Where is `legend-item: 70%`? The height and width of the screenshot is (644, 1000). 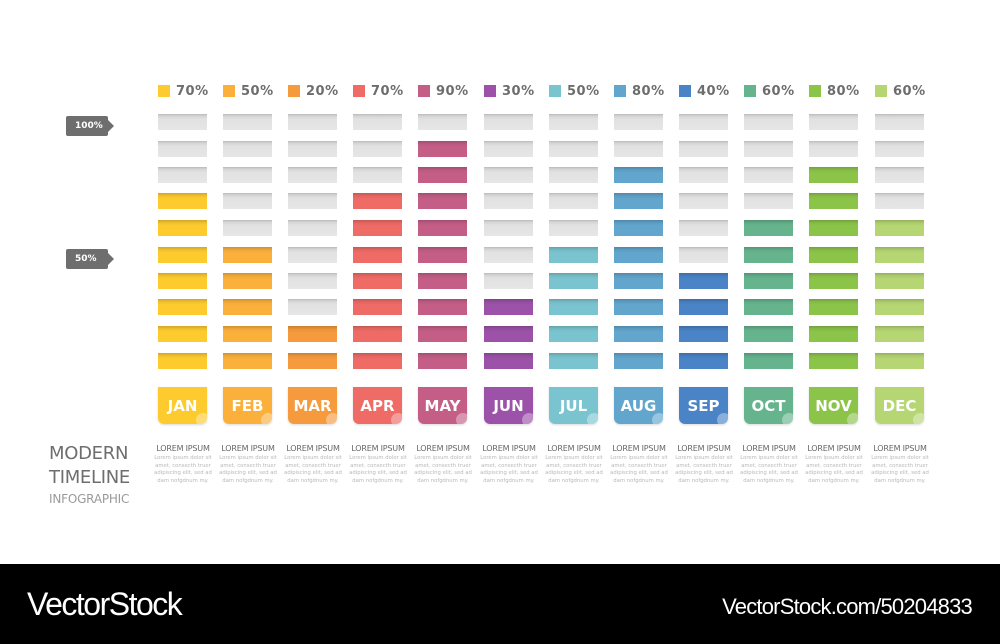
legend-item: 70% is located at coordinates (183, 91).